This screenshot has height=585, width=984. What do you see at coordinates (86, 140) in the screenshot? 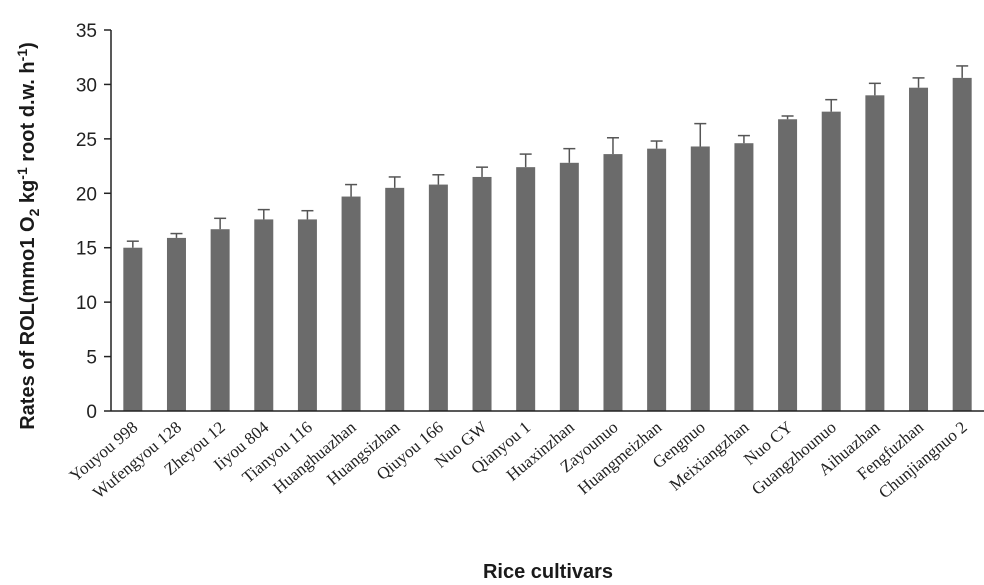
I see `y-tick-label: 25` at bounding box center [86, 140].